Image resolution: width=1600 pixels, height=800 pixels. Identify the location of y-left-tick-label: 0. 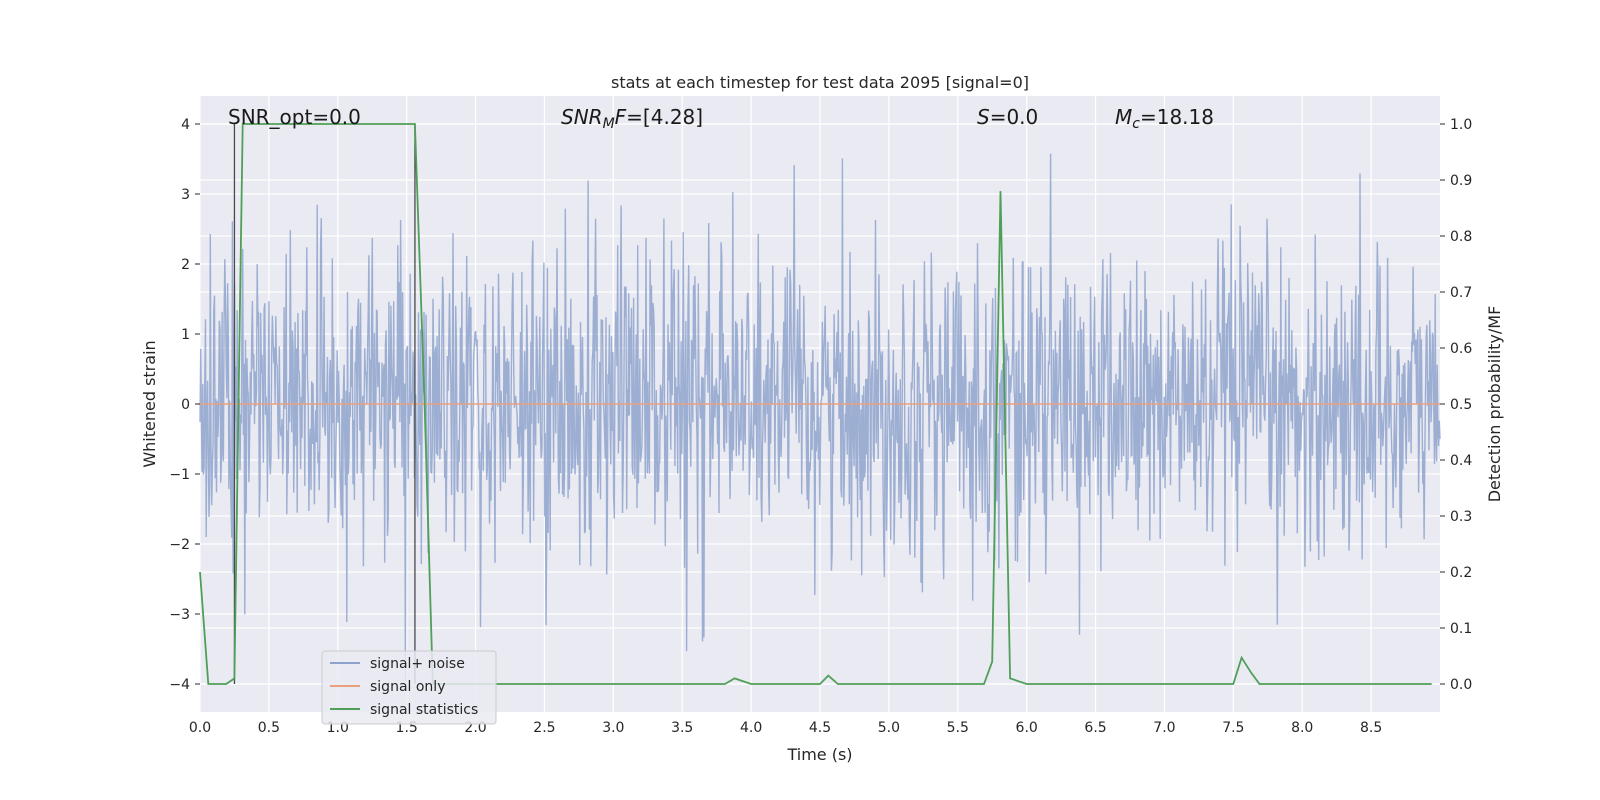
(185, 405).